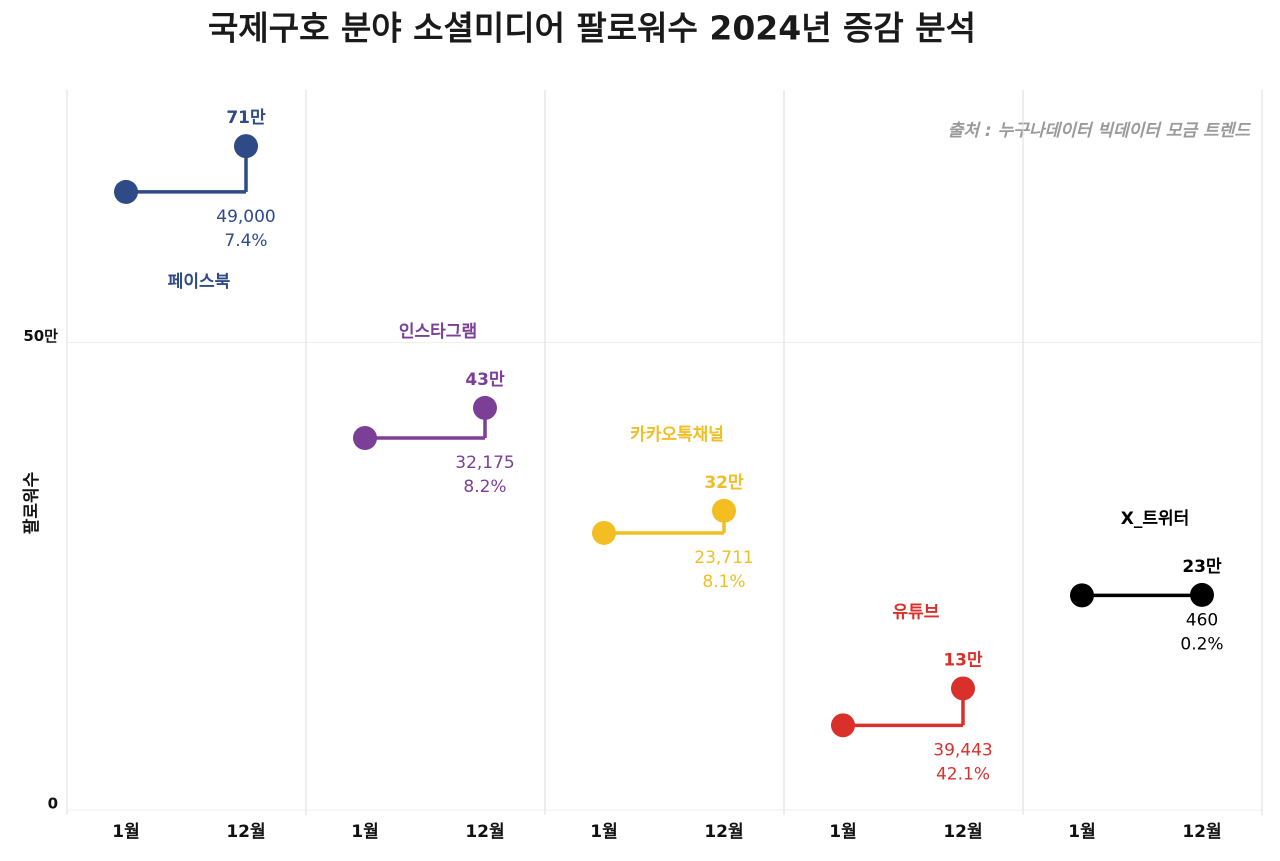 The width and height of the screenshot is (1280, 861). Describe the element at coordinates (32, 502) in the screenshot. I see `y-axis-label: 팔로워수` at that location.